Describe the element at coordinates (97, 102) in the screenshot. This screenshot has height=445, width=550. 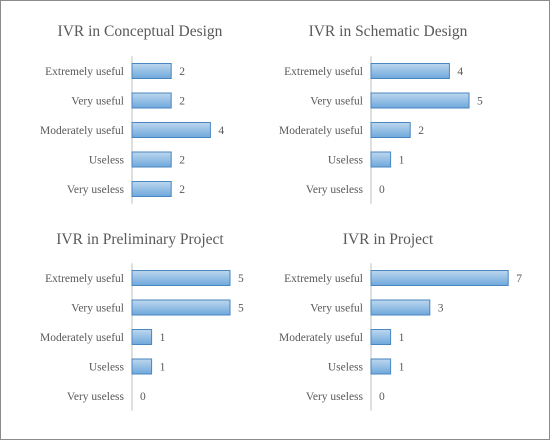
I see `chart-1-category-label: Very useful` at that location.